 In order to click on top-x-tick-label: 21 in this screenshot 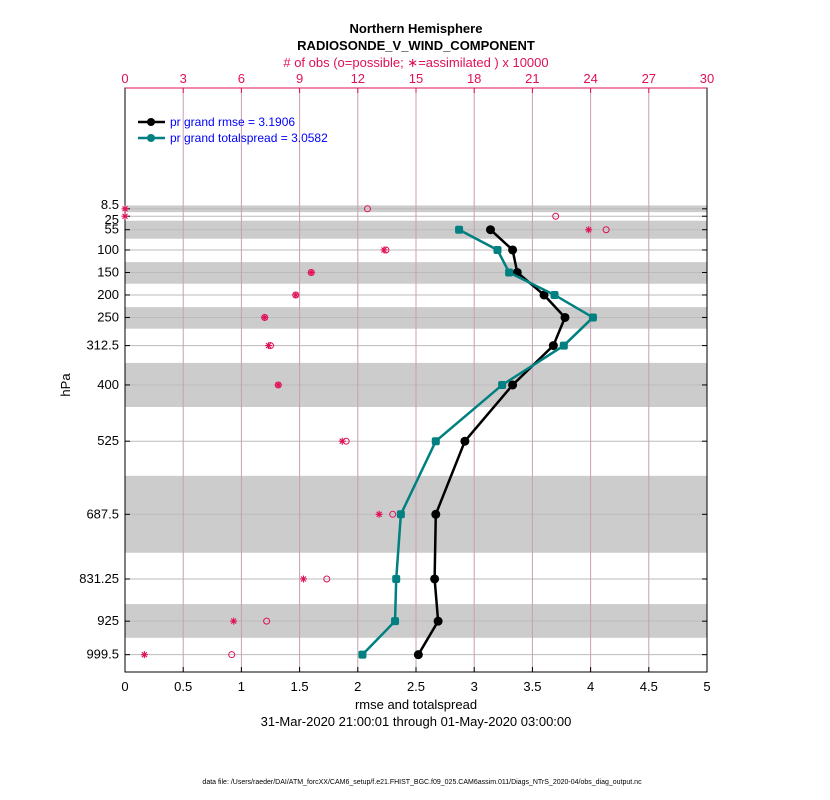, I will do `click(532, 78)`.